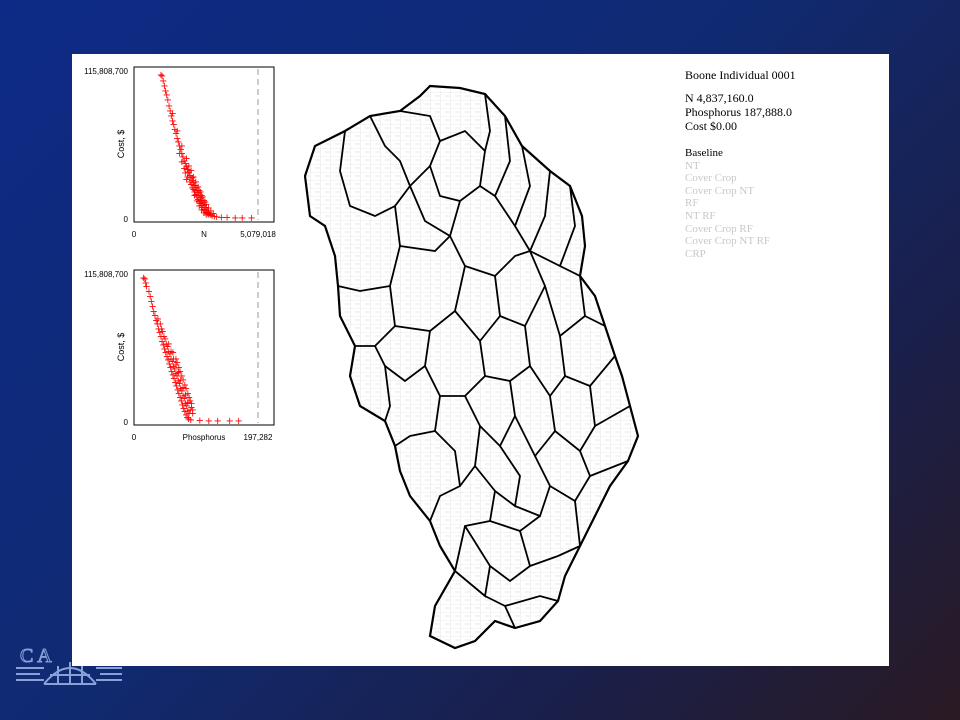  I want to click on stat-n-label: N, so click(689, 98).